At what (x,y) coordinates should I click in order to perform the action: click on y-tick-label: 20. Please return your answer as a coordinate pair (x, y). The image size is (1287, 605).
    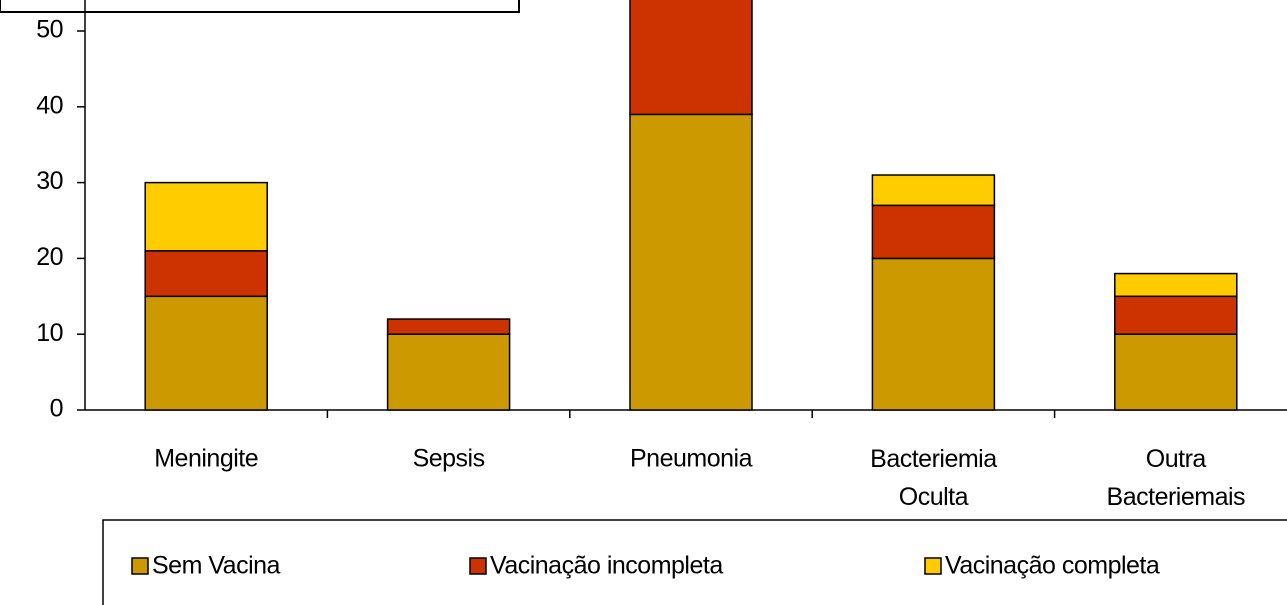
    Looking at the image, I should click on (49, 257).